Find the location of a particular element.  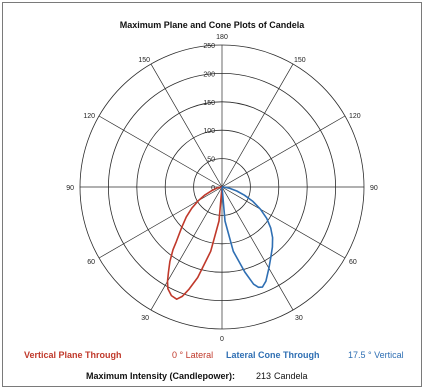

series-layer is located at coordinates (220, 243).